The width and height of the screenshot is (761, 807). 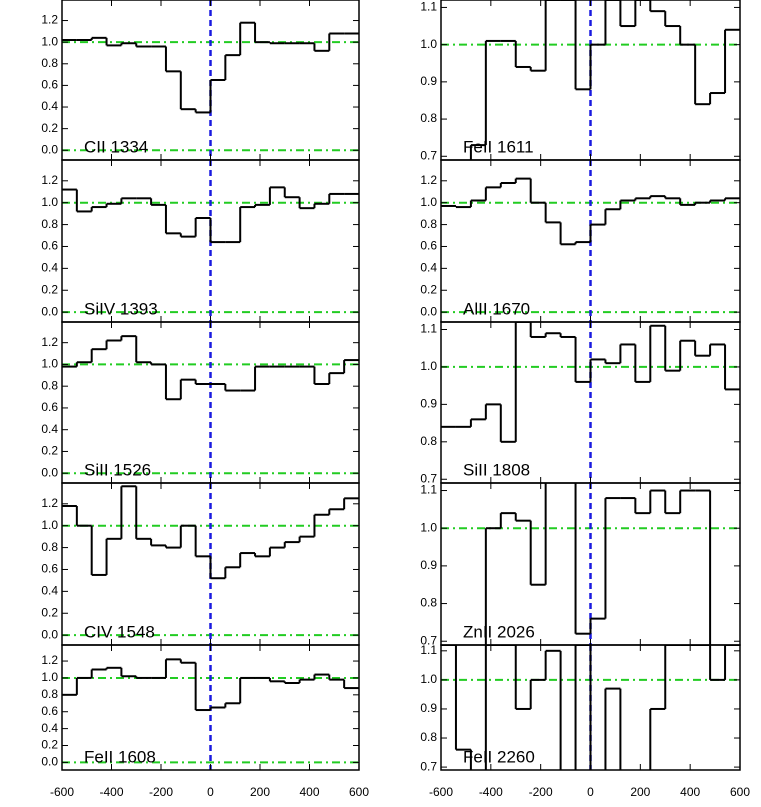 What do you see at coordinates (496, 469) in the screenshot?
I see `panel-label: SiII 1808` at bounding box center [496, 469].